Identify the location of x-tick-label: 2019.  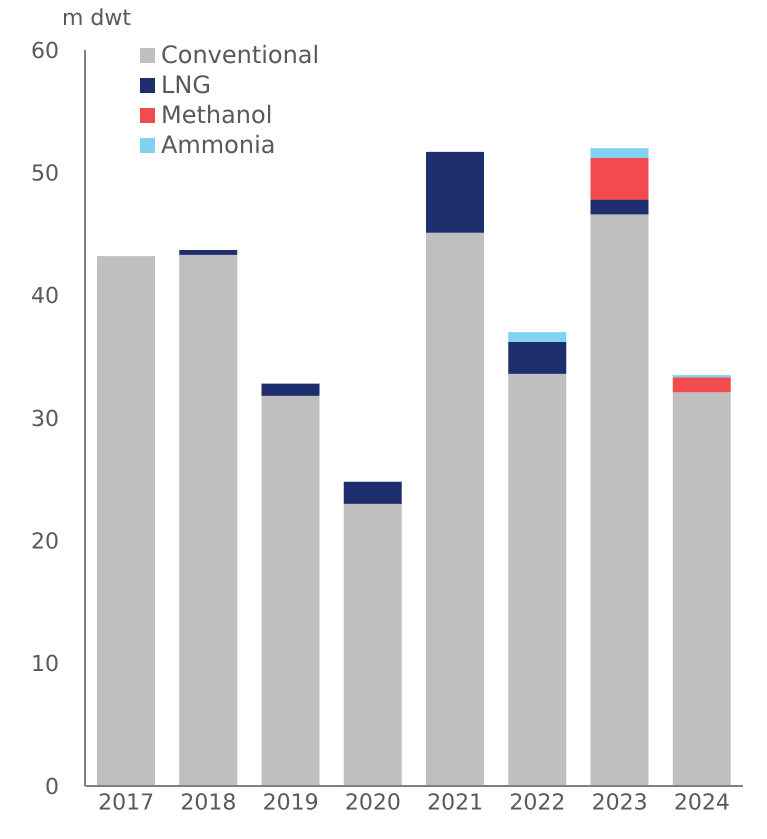
(290, 803).